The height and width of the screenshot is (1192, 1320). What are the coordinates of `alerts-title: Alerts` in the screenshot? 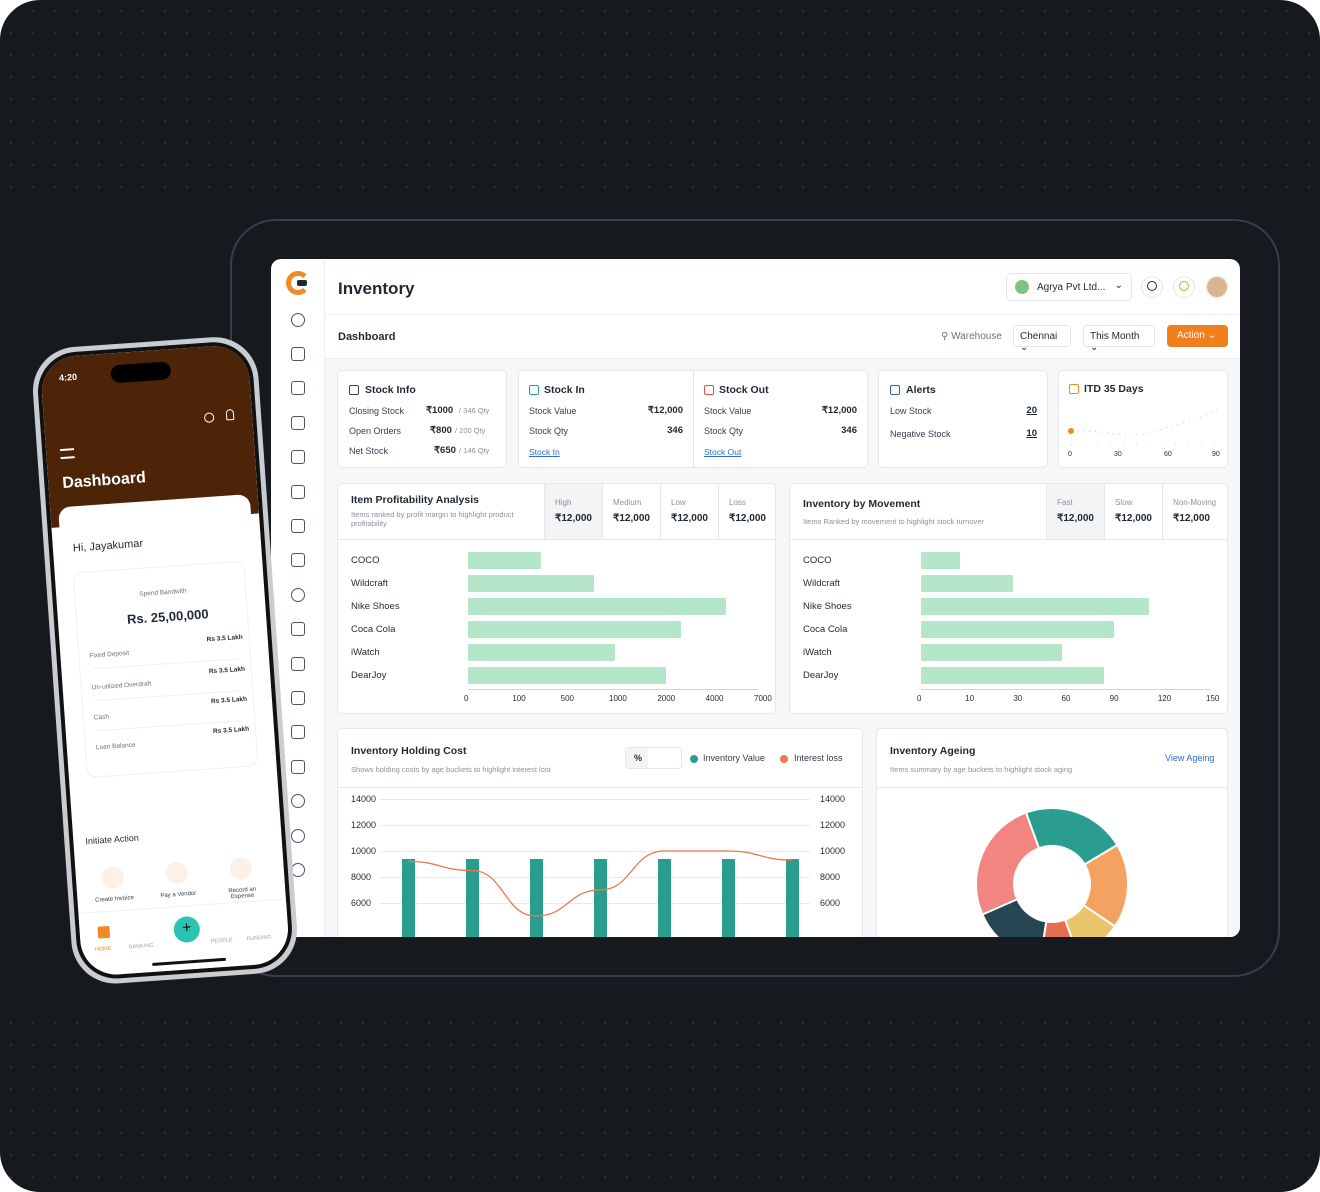 It's located at (921, 390).